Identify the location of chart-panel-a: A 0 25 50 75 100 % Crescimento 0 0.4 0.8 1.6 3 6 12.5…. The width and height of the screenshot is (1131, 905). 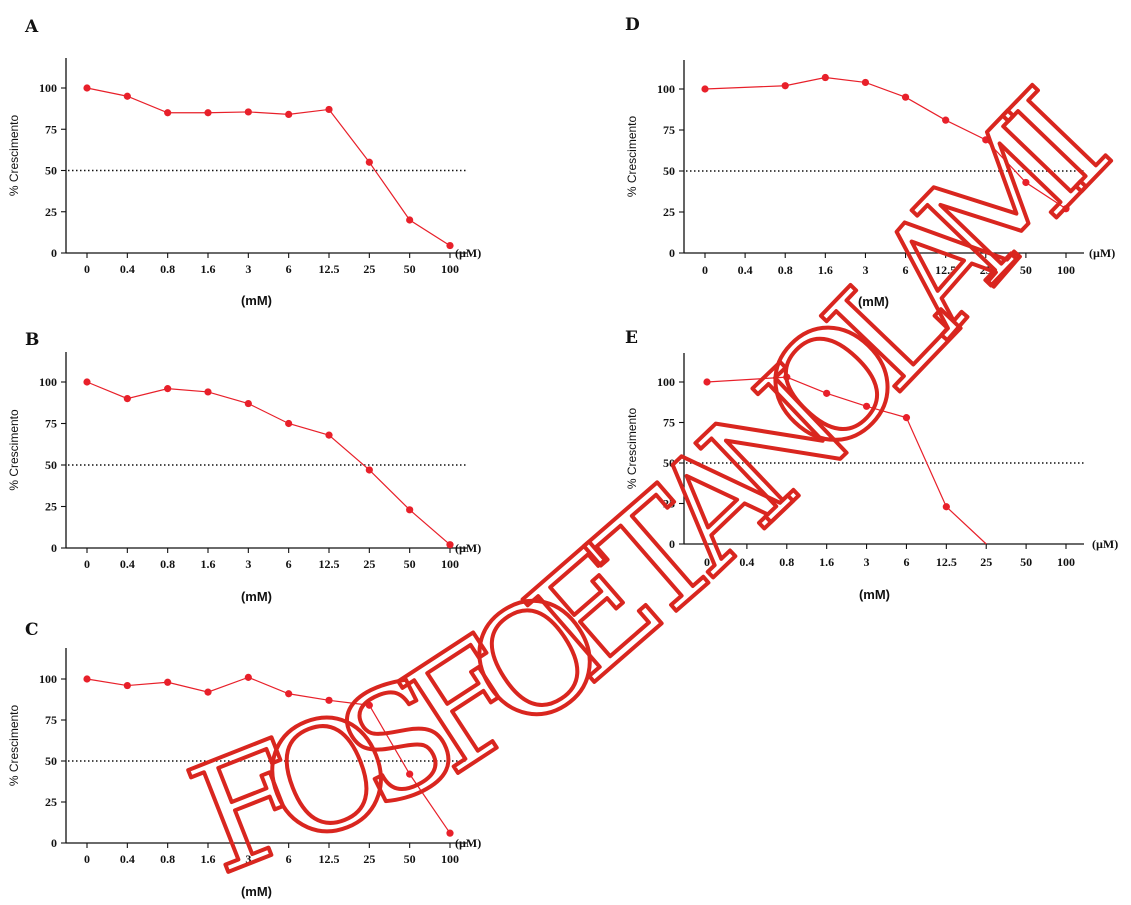
(244, 162).